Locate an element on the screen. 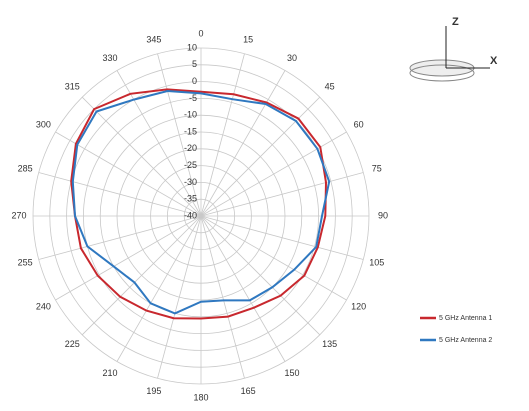 Image resolution: width=529 pixels, height=411 pixels. r-tick-label: -25 is located at coordinates (190, 165).